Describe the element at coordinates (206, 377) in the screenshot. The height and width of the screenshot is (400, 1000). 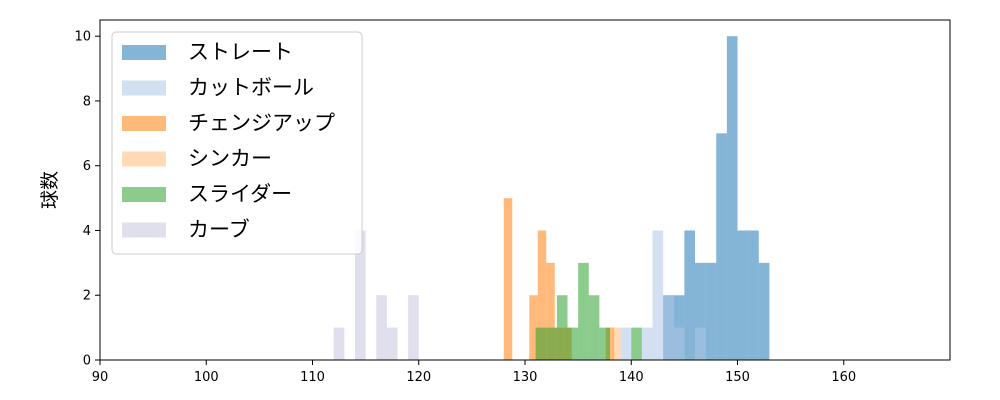
I see `x-tick-label-1: 100` at that location.